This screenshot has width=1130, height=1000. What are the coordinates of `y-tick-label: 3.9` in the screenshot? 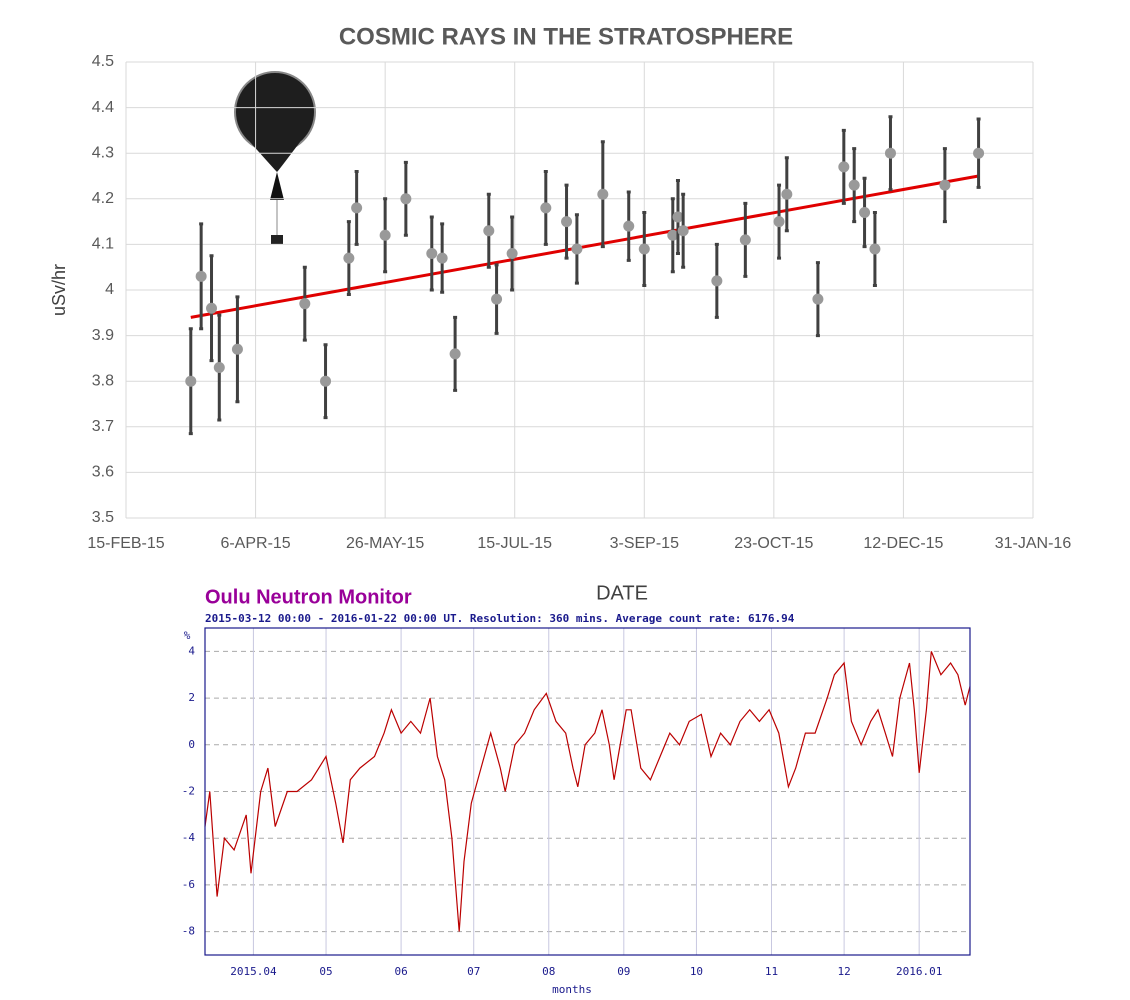 It's located at (103, 335).